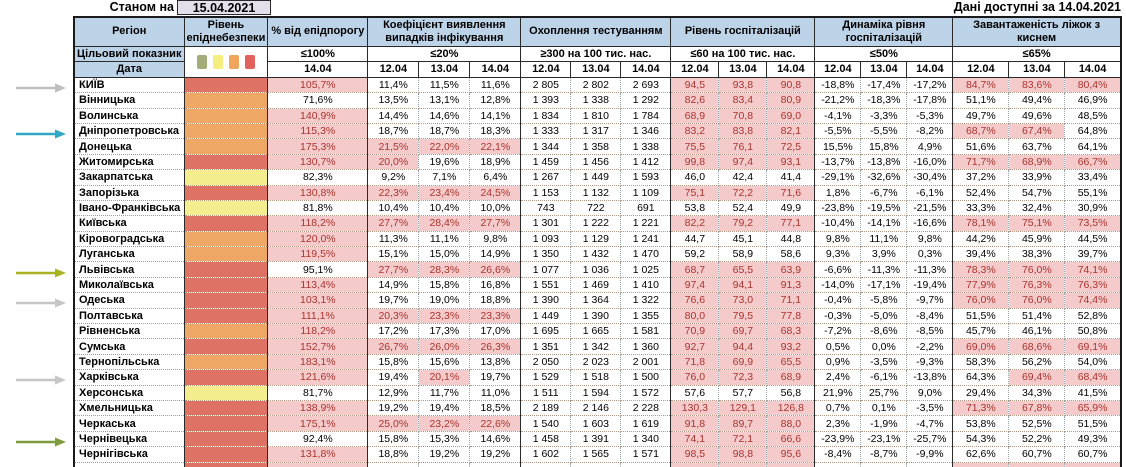 Image resolution: width=1126 pixels, height=467 pixels. What do you see at coordinates (596, 85) in the screenshot?
I see `testing-coverage-cell: 2 802` at bounding box center [596, 85].